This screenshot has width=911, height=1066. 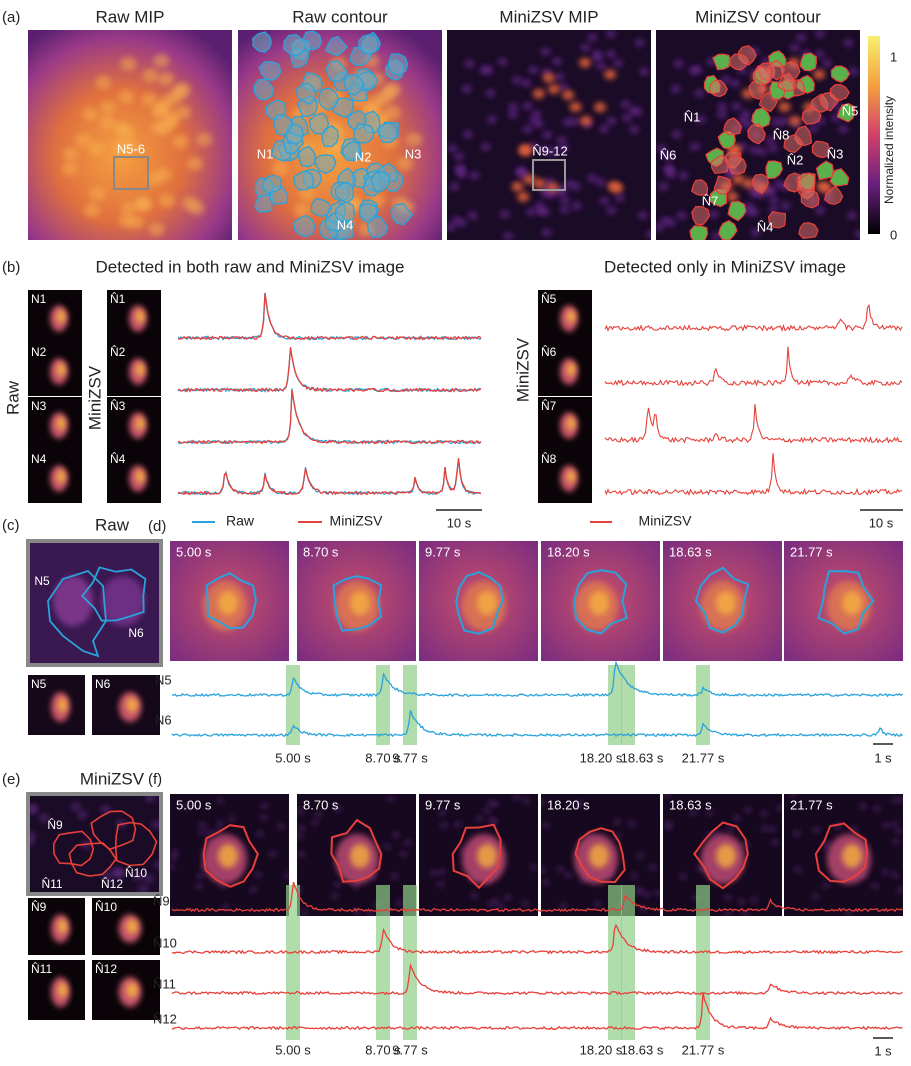 I want to click on label: (f), so click(x=155, y=779).